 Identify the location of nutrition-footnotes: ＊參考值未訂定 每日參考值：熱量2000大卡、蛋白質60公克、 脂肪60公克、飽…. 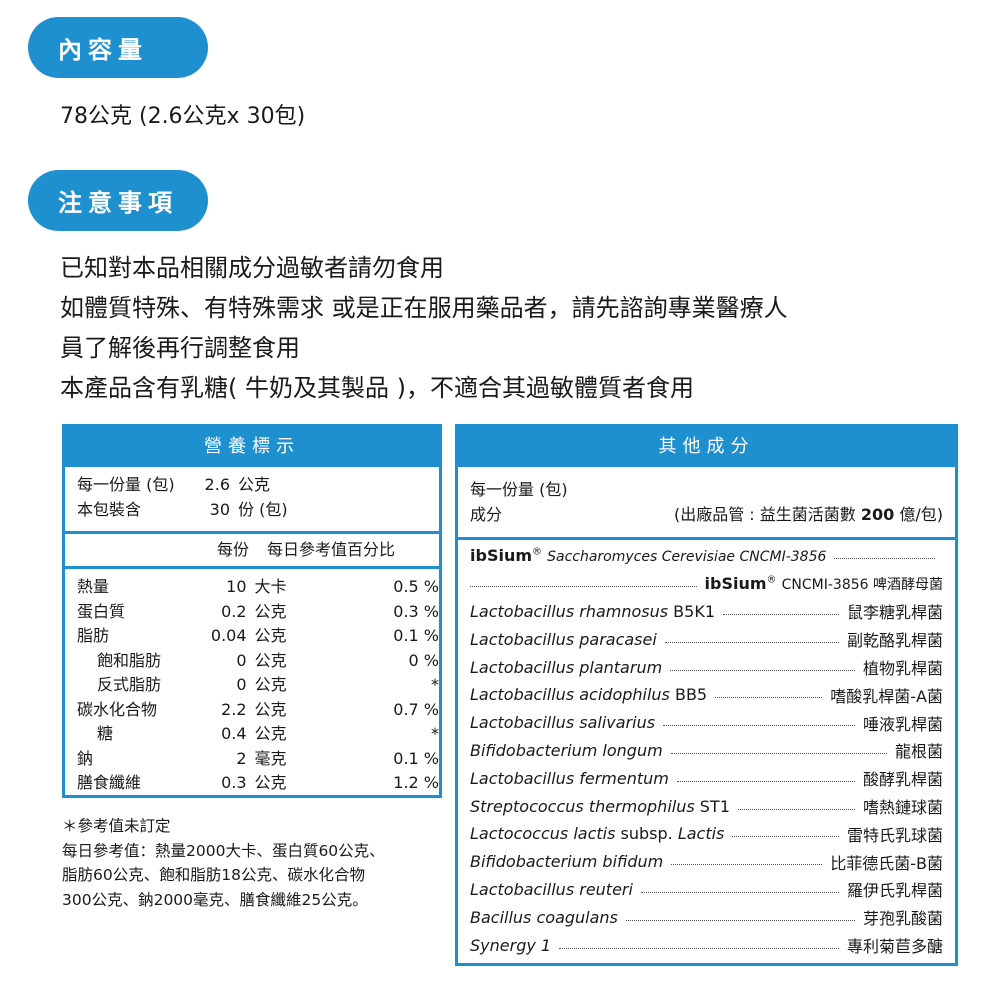
(223, 863).